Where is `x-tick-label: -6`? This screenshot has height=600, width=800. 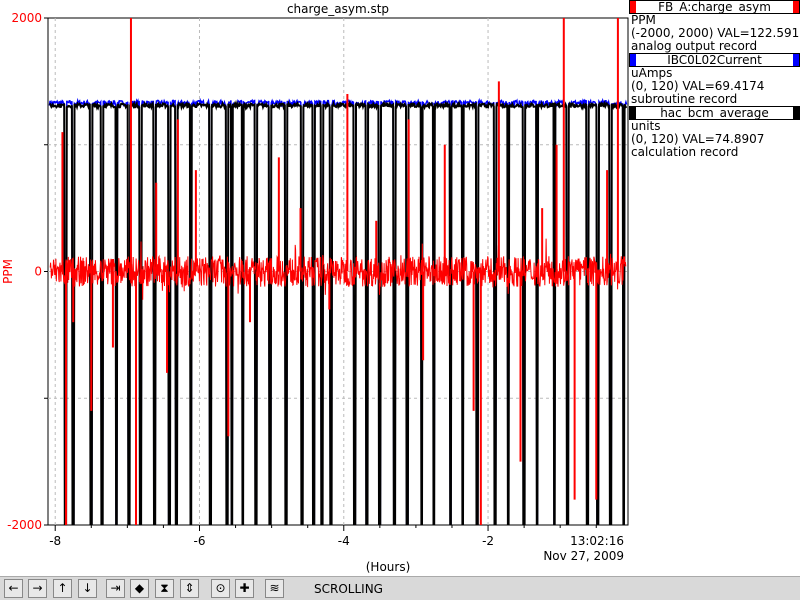
x-tick-label: -6 is located at coordinates (200, 541).